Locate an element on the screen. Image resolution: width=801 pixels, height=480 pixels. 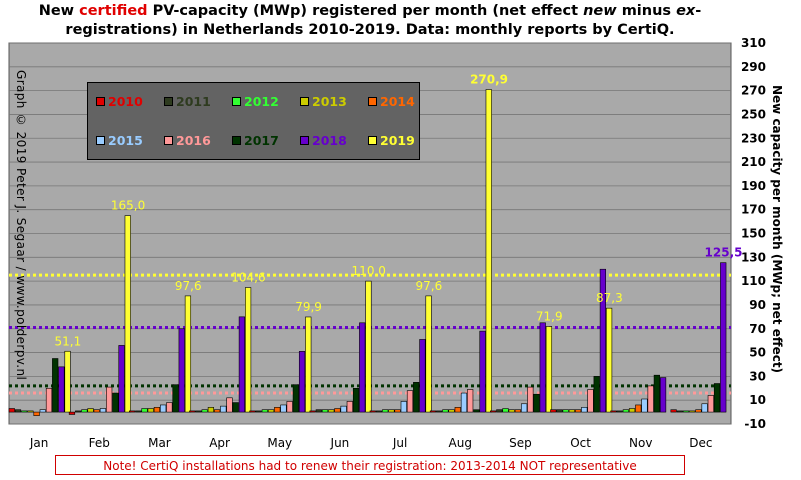
legend-item-2019: 2019 is located at coordinates (391, 140).